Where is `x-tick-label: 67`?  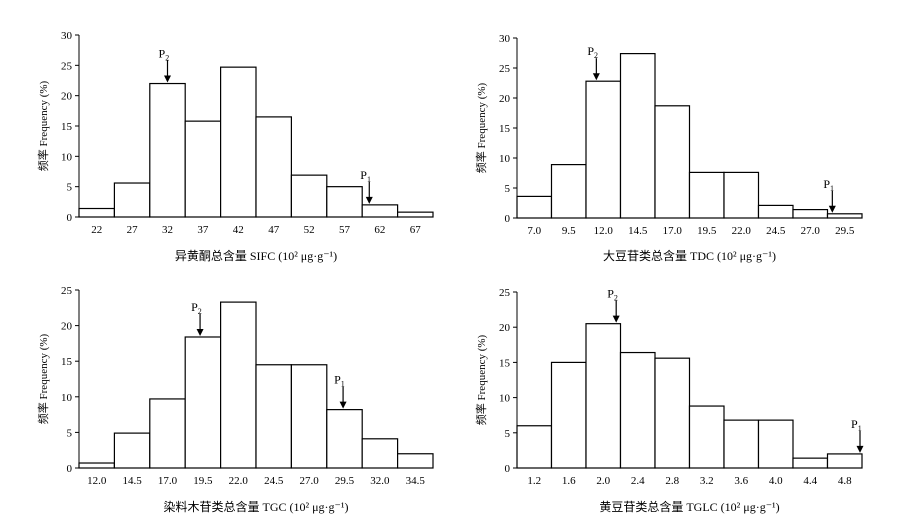
x-tick-label: 67 is located at coordinates (416, 230).